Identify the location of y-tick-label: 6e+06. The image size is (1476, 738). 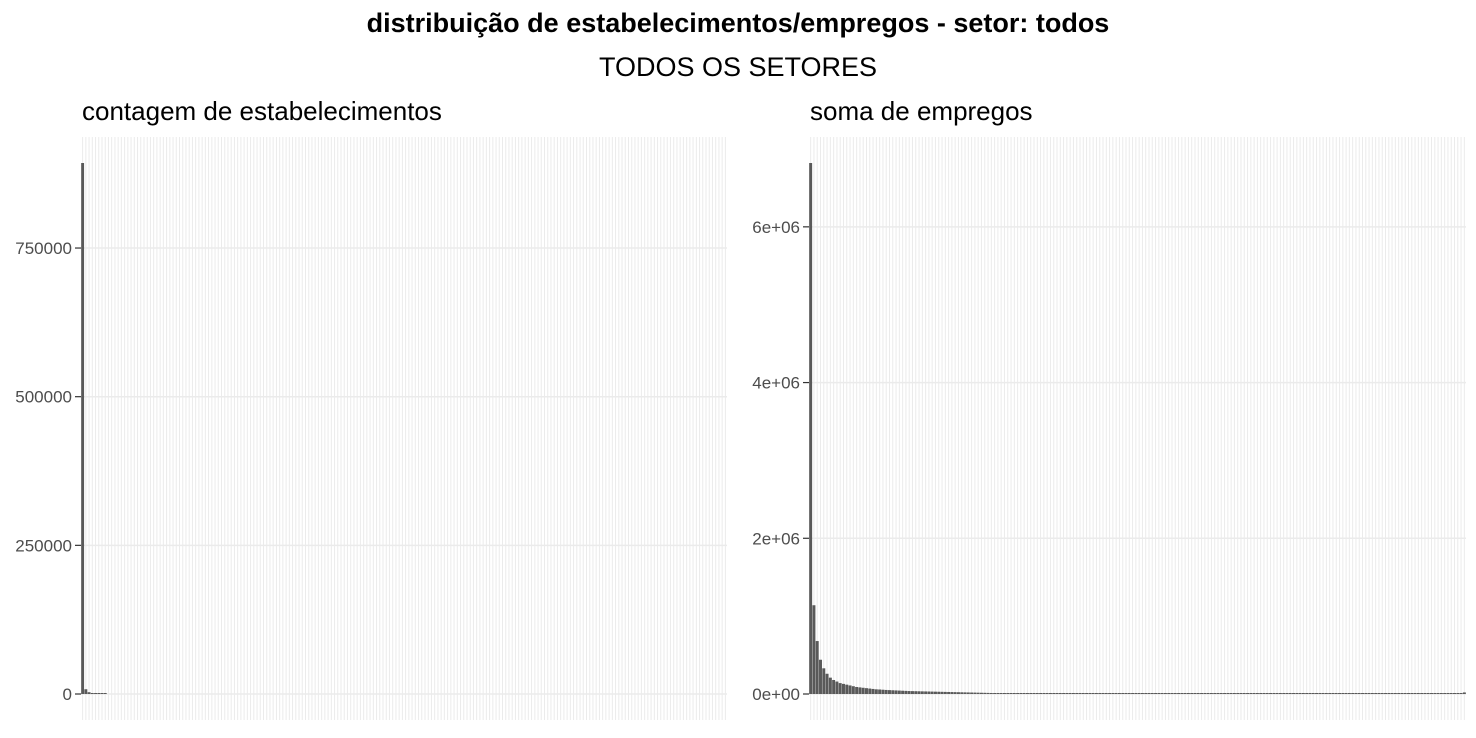
(776, 227).